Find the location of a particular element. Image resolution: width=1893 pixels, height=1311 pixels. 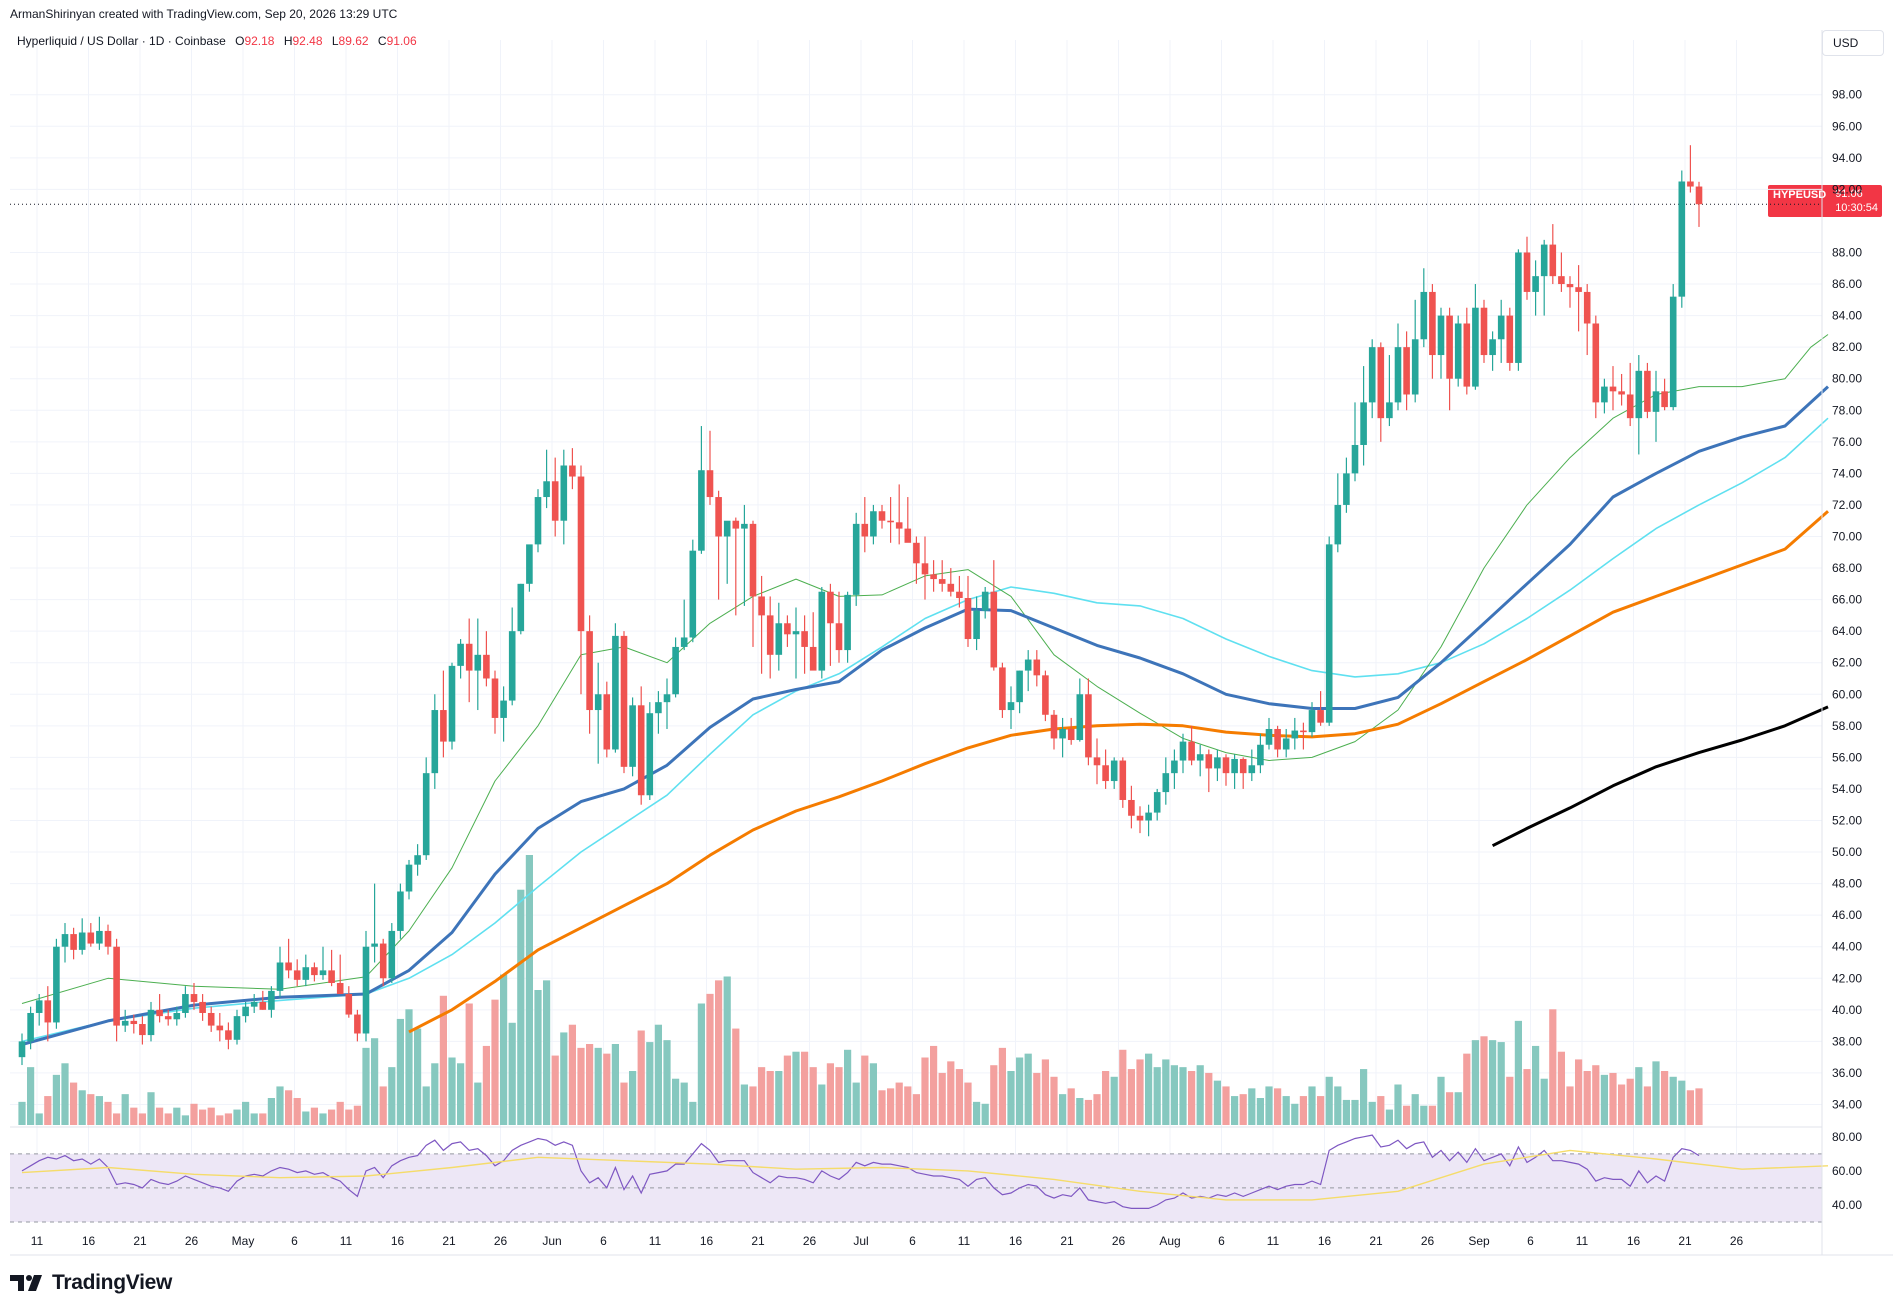

y-tick-label: 40.00 is located at coordinates (1847, 1010).